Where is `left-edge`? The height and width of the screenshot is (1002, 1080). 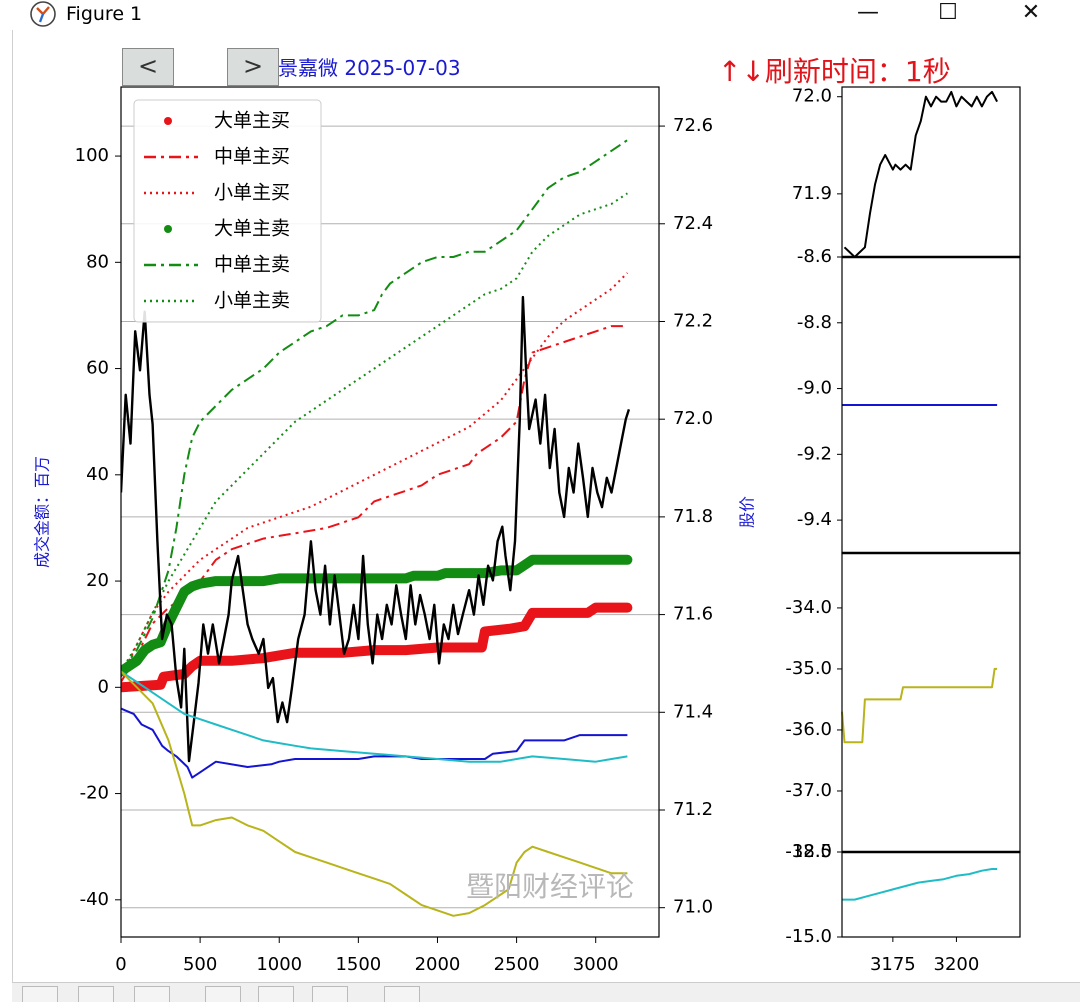 left-edge is located at coordinates (6, 500).